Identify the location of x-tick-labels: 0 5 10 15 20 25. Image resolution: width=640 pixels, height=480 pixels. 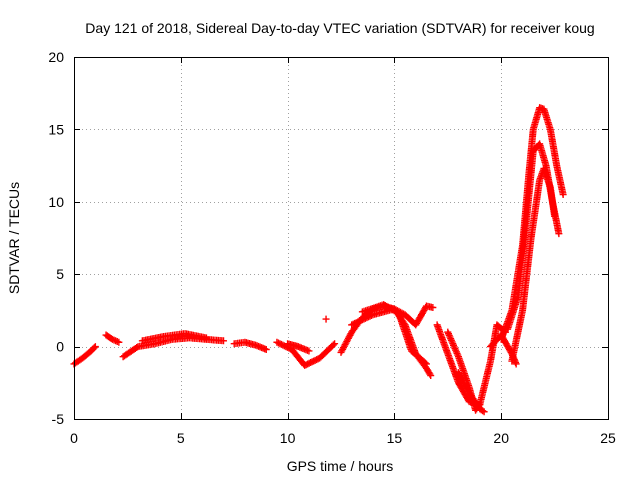
(343, 438).